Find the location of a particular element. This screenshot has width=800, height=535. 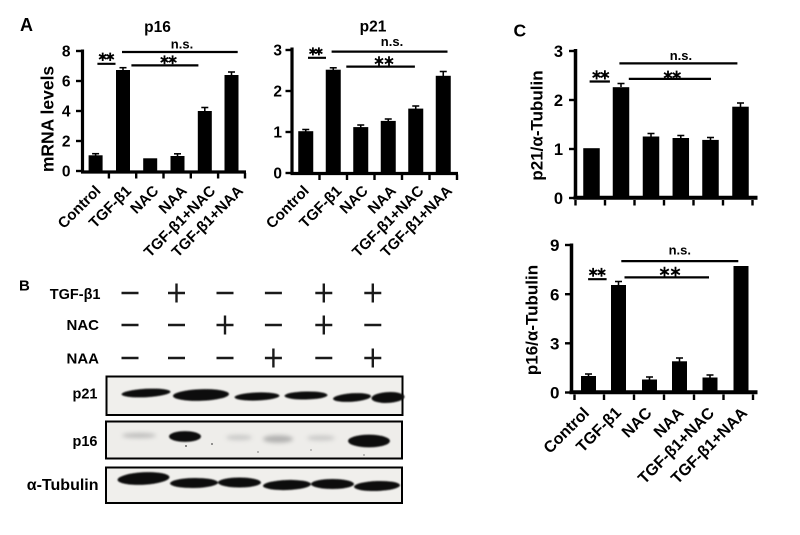

svg-text: α-Tubulin is located at coordinates (63, 485).